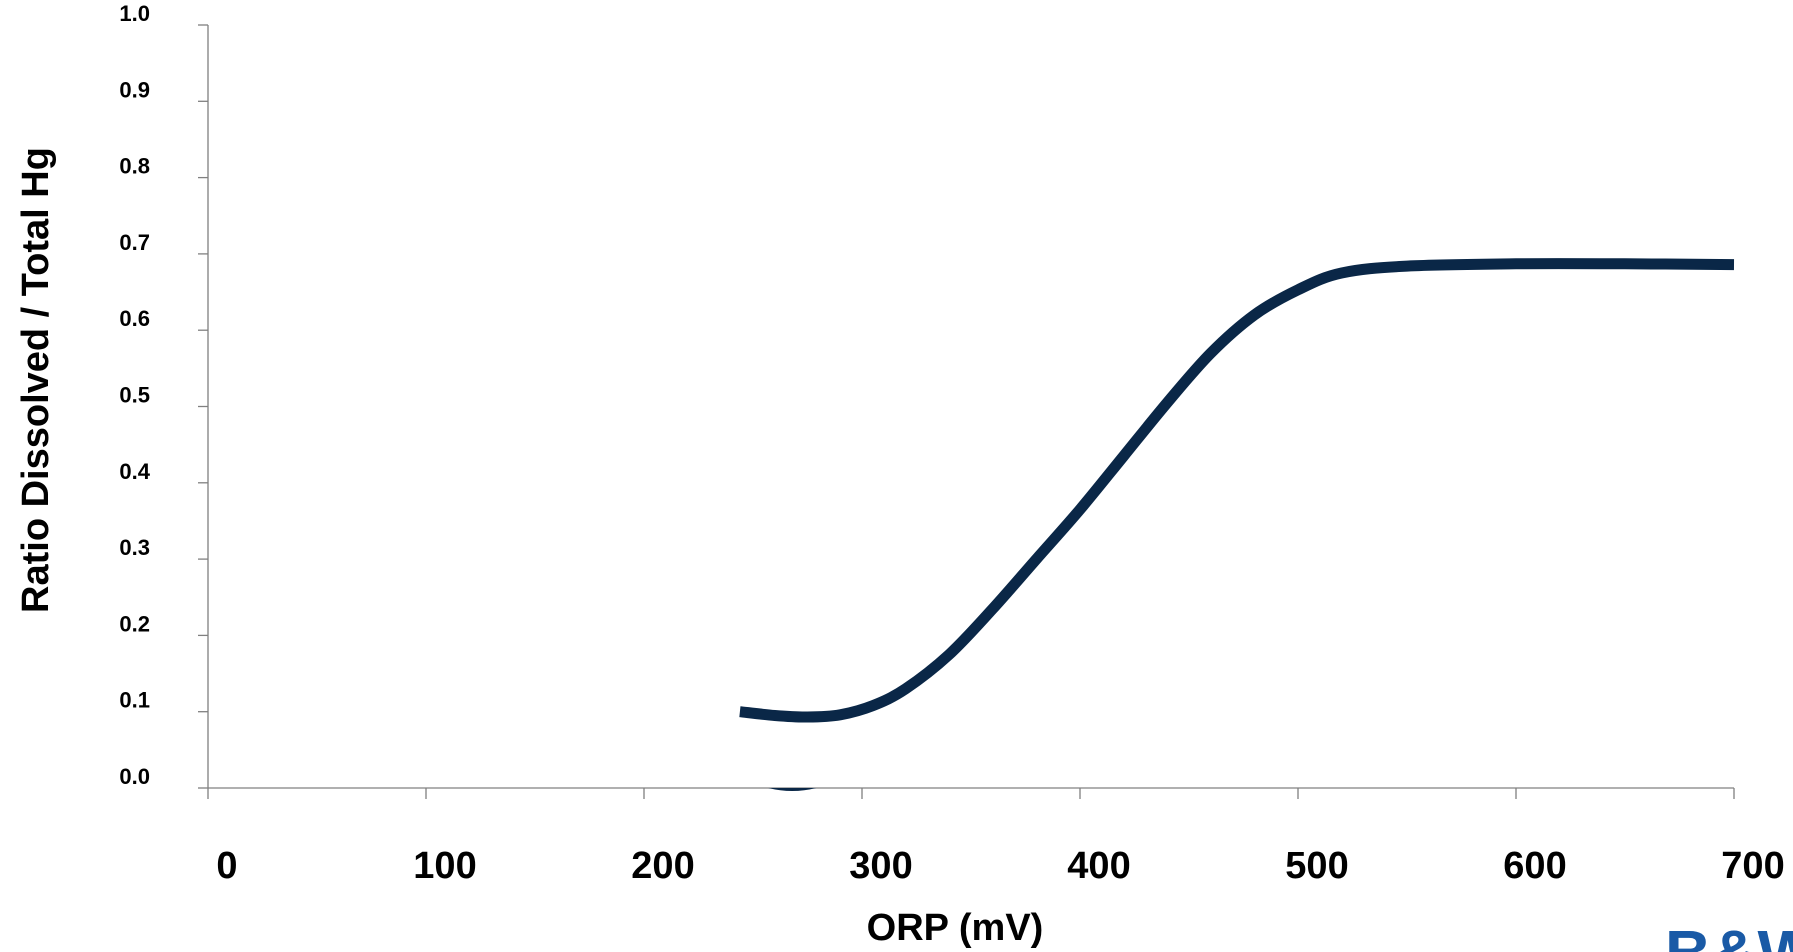 This screenshot has height=952, width=1793. What do you see at coordinates (134, 547) in the screenshot?
I see `y-tick-label: 0.3` at bounding box center [134, 547].